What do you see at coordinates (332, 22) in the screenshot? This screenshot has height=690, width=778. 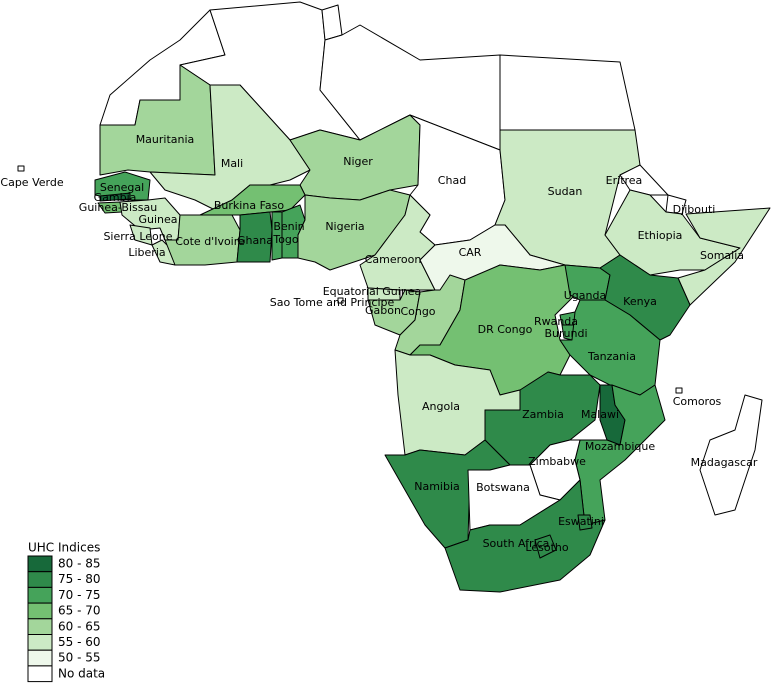 I see `tunisia` at bounding box center [332, 22].